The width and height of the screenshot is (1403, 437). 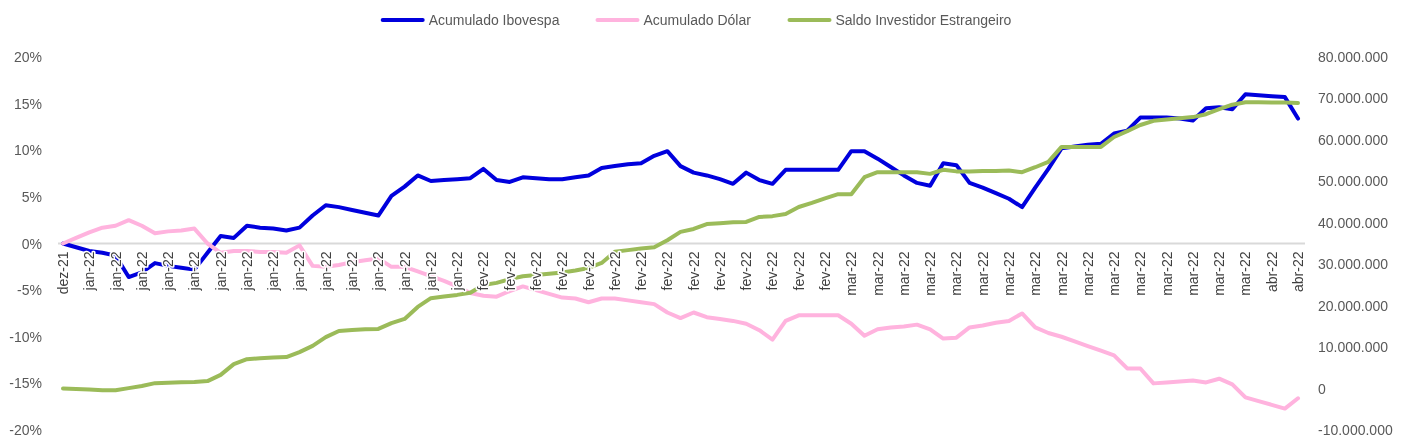 What do you see at coordinates (1353, 305) in the screenshot?
I see `y2-tick-label: 20.000.000` at bounding box center [1353, 305].